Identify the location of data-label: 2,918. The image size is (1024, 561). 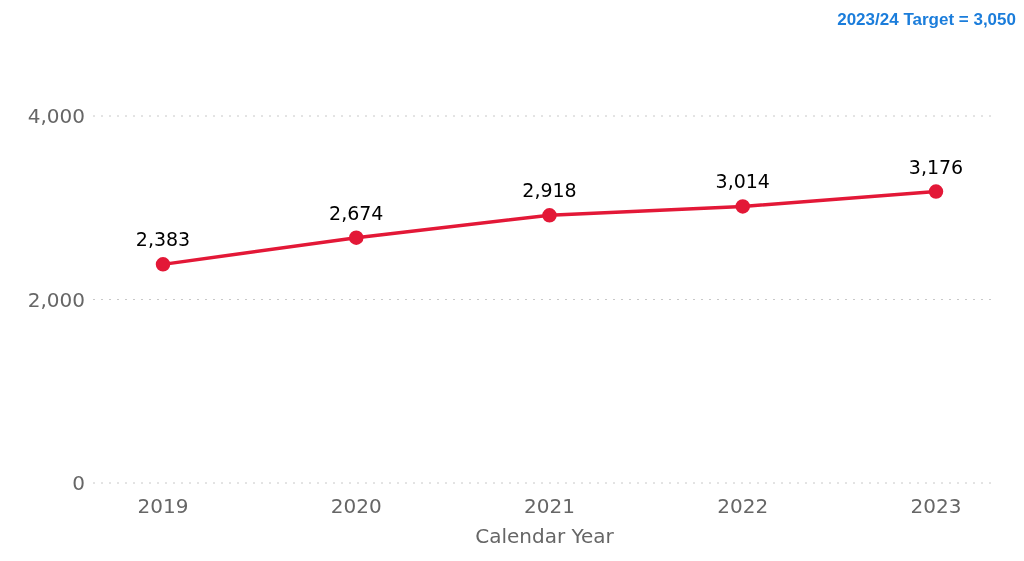
(549, 190).